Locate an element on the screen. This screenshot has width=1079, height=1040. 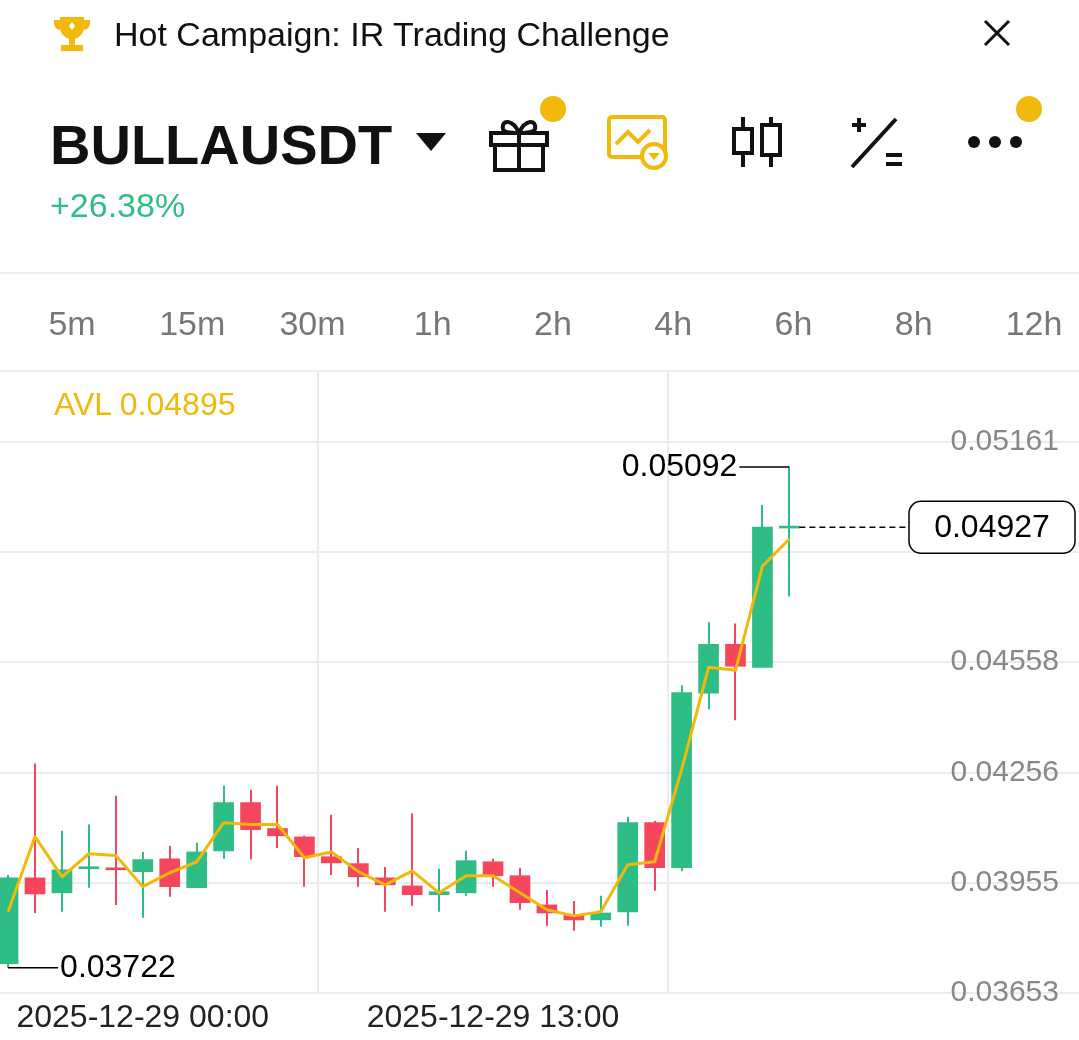
x-tick-label: 2025-12-29 00:00 is located at coordinates (143, 1016).